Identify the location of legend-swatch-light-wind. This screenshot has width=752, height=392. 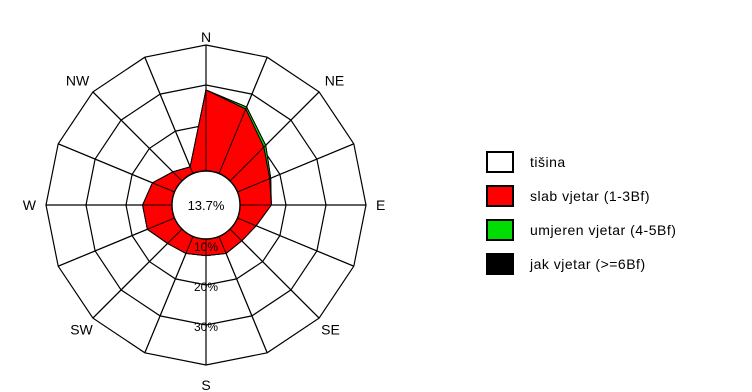
(500, 196).